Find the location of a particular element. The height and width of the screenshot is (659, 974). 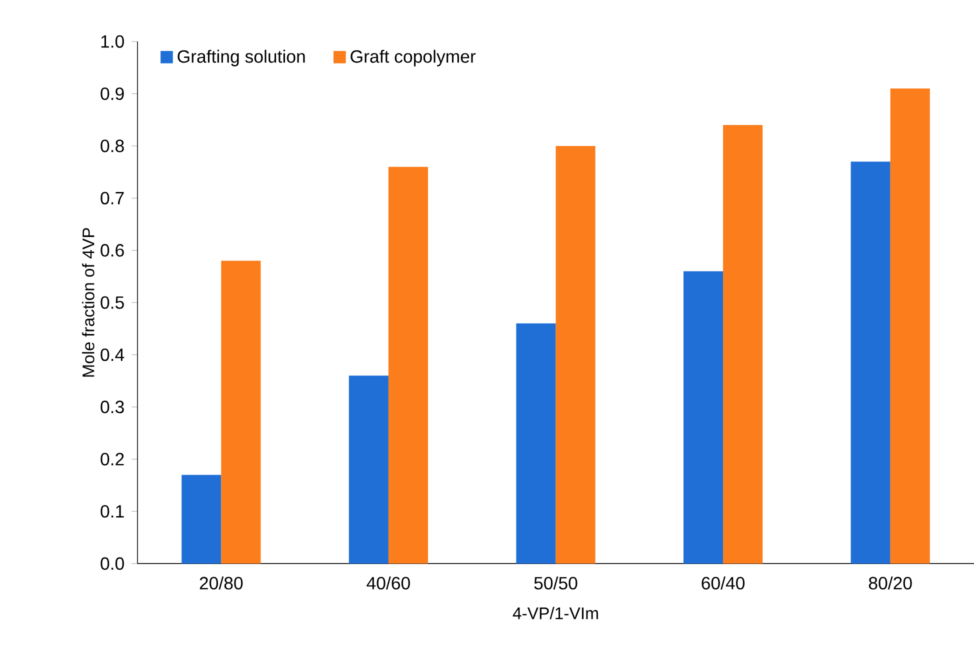

y-tick-label: 0.9 is located at coordinates (112, 94).